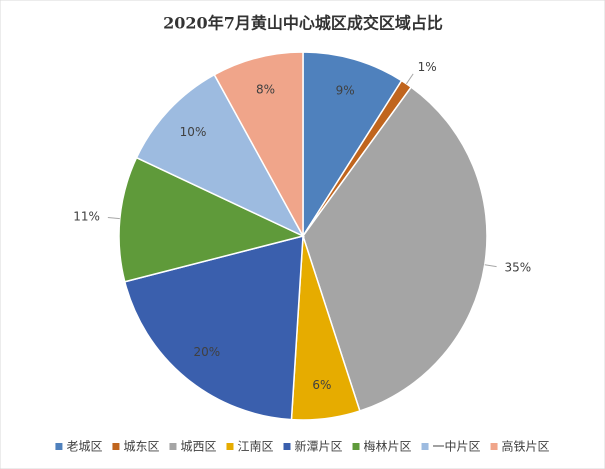 The height and width of the screenshot is (469, 605). What do you see at coordinates (84, 447) in the screenshot?
I see `legend-label: 老城区` at bounding box center [84, 447].